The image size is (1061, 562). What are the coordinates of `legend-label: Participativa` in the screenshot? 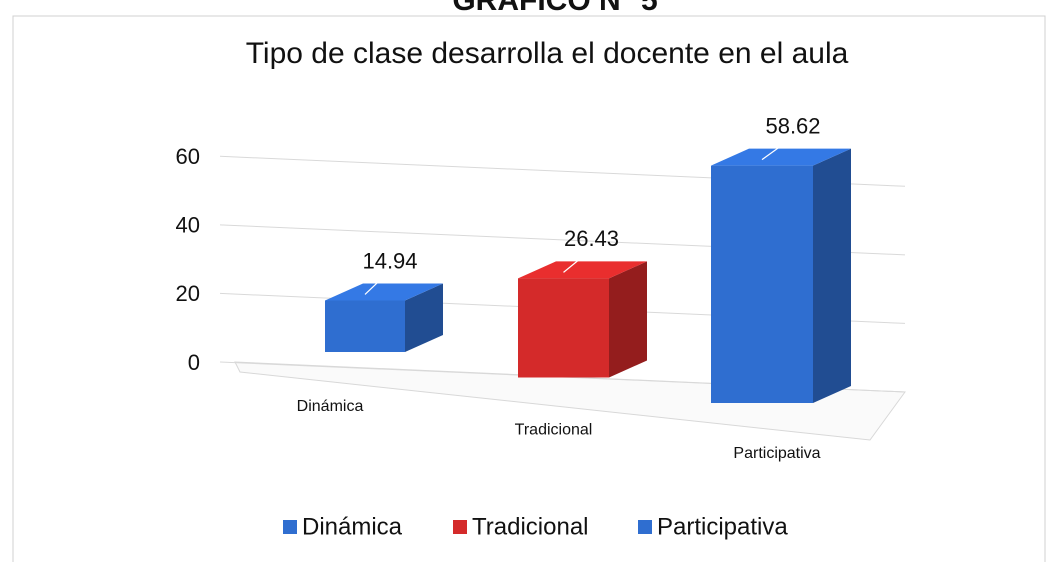 It's located at (722, 526).